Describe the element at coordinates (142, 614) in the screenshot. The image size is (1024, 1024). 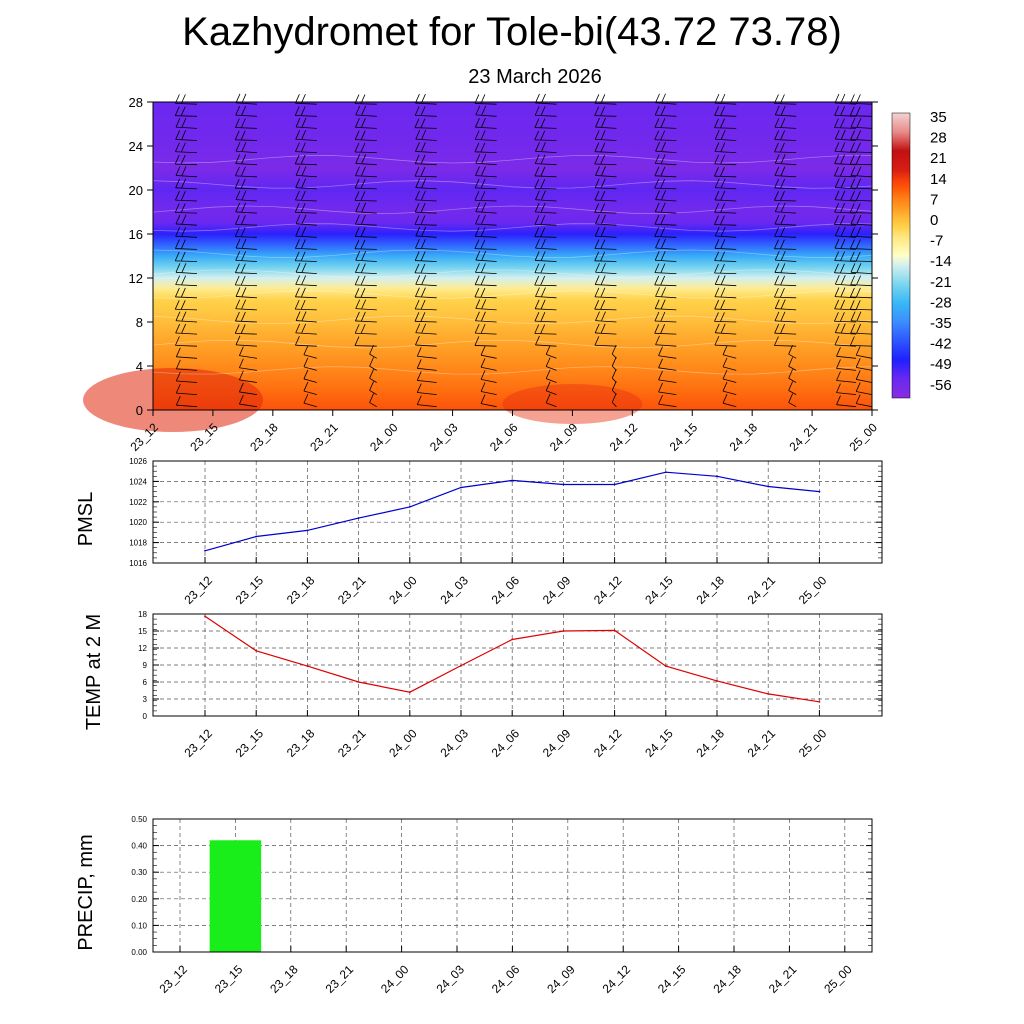
I see `y-tick-label: 18` at that location.